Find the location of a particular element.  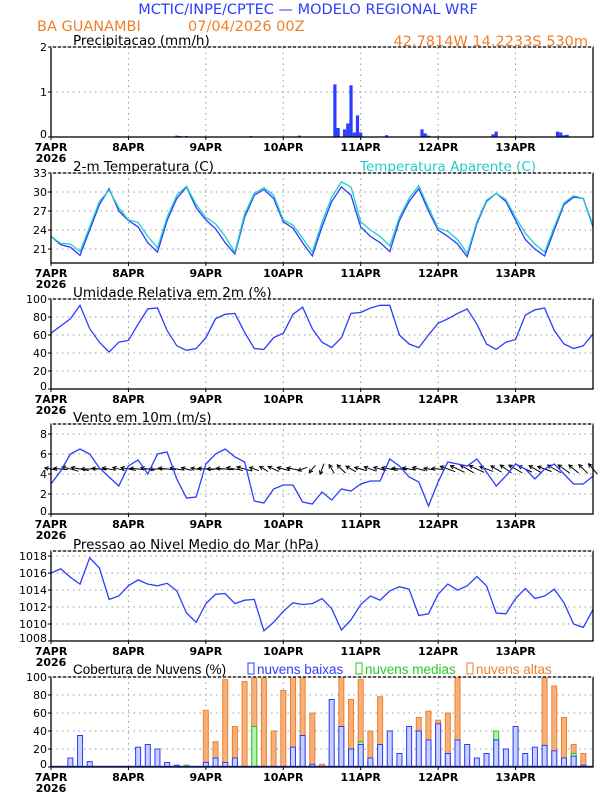

umidade-relativa-line is located at coordinates (322, 328).